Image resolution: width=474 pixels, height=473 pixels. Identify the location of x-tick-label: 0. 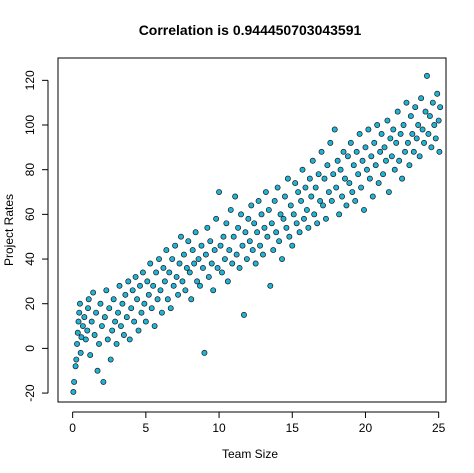
(72, 428).